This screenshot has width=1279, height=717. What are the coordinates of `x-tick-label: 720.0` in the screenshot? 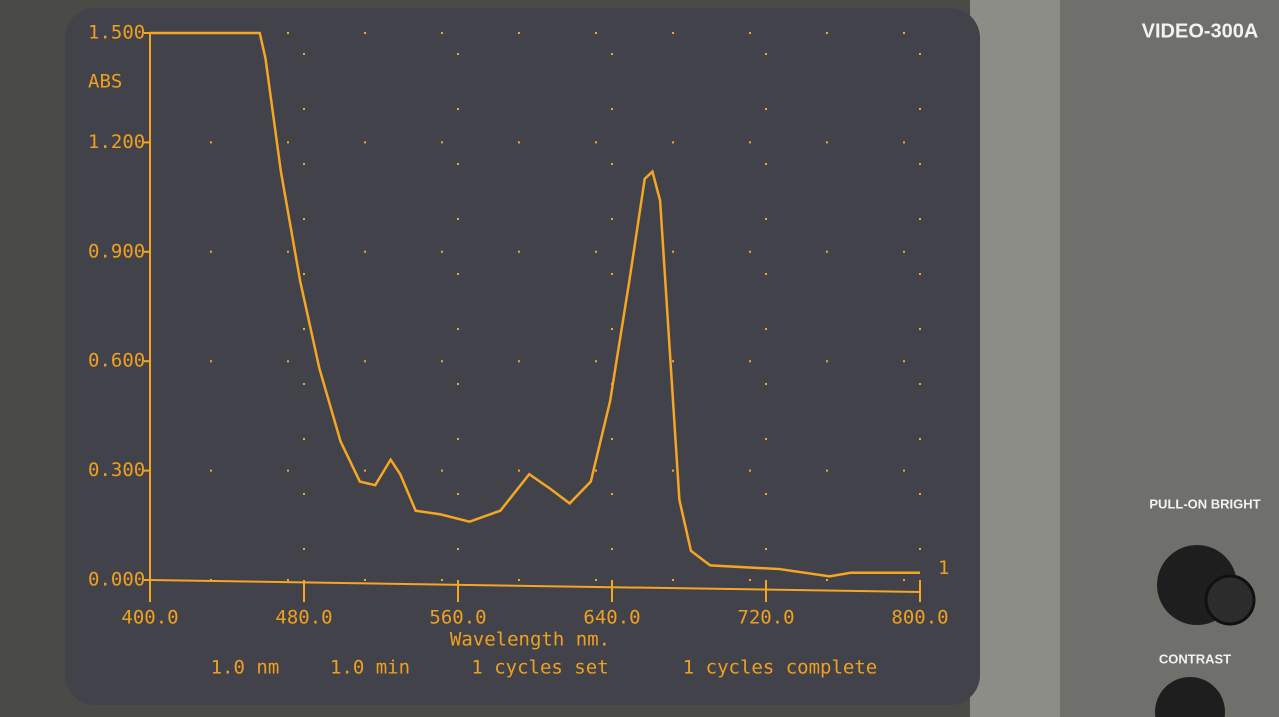 It's located at (765, 618).